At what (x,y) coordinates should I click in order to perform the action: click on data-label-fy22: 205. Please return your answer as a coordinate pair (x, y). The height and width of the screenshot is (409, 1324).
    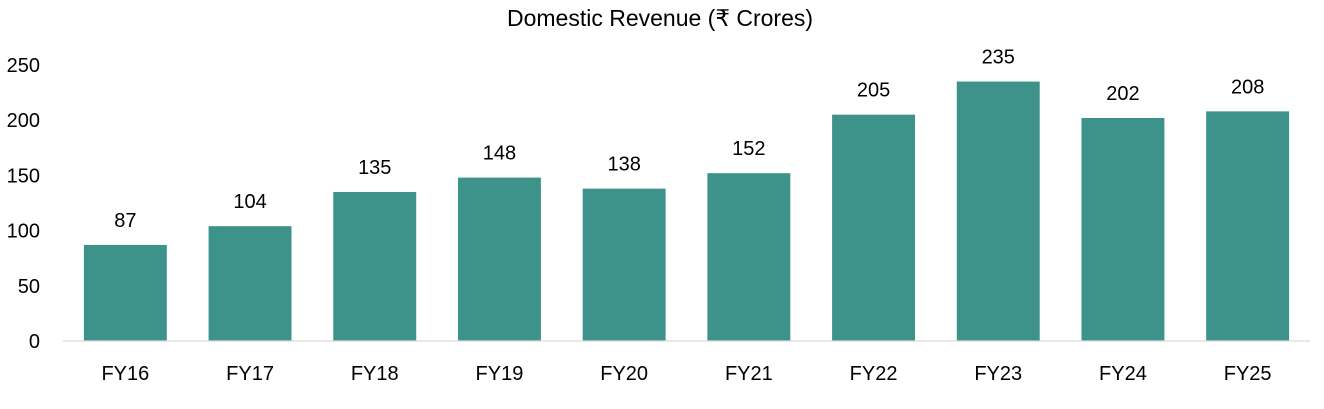
    Looking at the image, I should click on (873, 91).